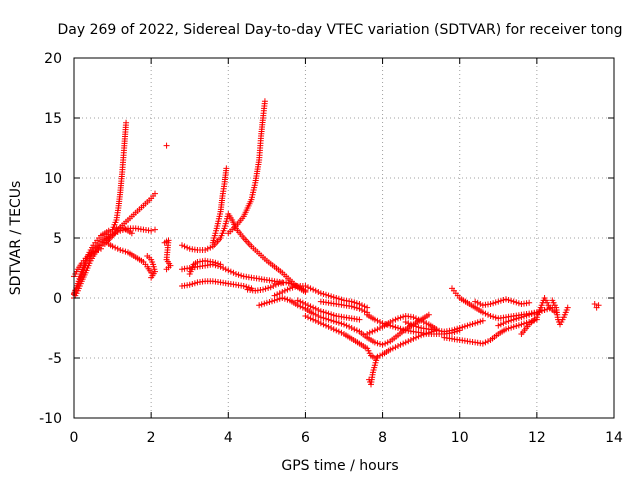  Describe the element at coordinates (74, 438) in the screenshot. I see `x-tick-label: 0` at that location.